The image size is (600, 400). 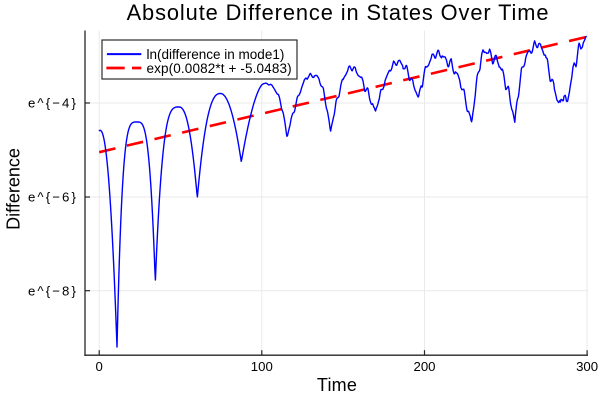 I want to click on svg-text: e^{−4}, so click(x=53, y=103).